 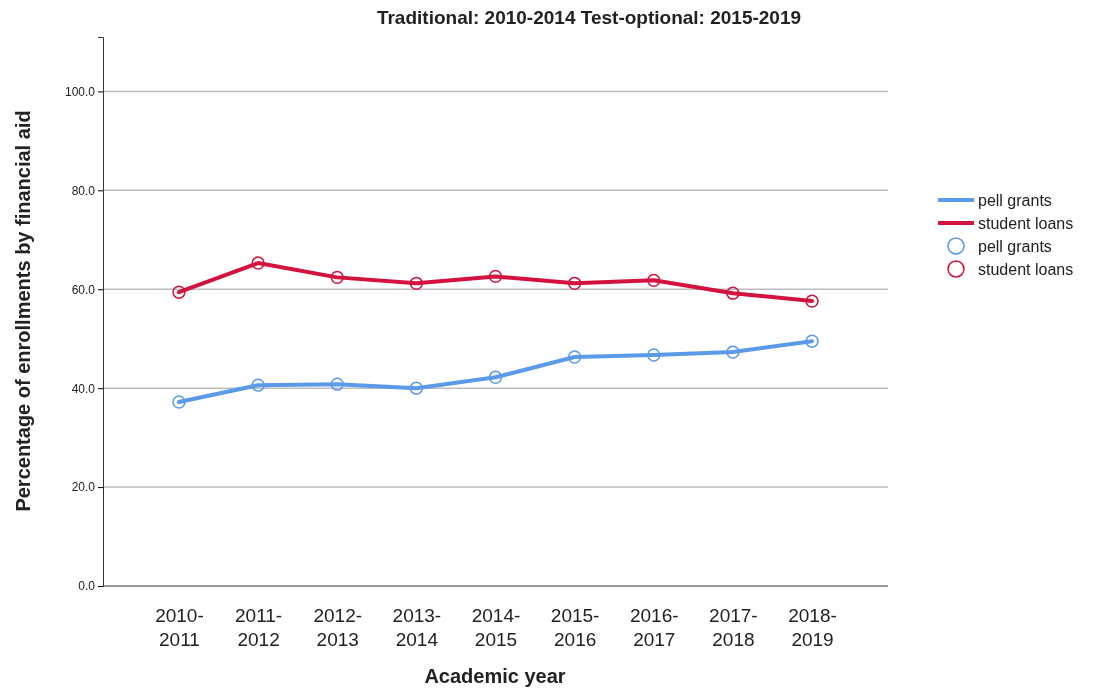 I want to click on chart-title: Traditional: 2010-2014 Test-optional: 2015-2019, so click(x=589, y=17).